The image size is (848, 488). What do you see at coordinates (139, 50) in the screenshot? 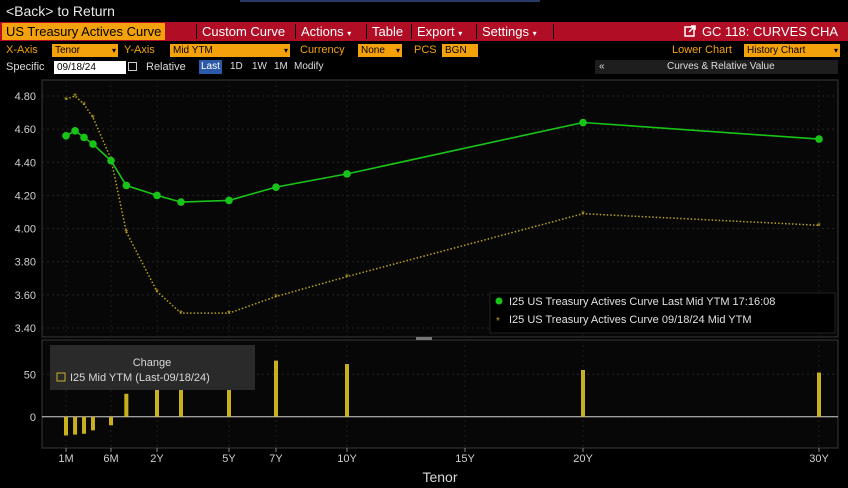
I see `y-axis-label: Y-Axis` at bounding box center [139, 50].